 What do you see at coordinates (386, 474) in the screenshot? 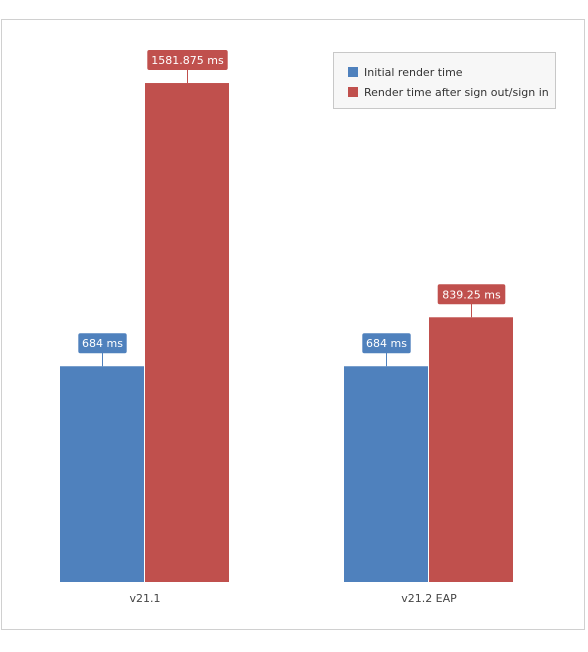
I see `bar-initial-v21-2-eap` at bounding box center [386, 474].